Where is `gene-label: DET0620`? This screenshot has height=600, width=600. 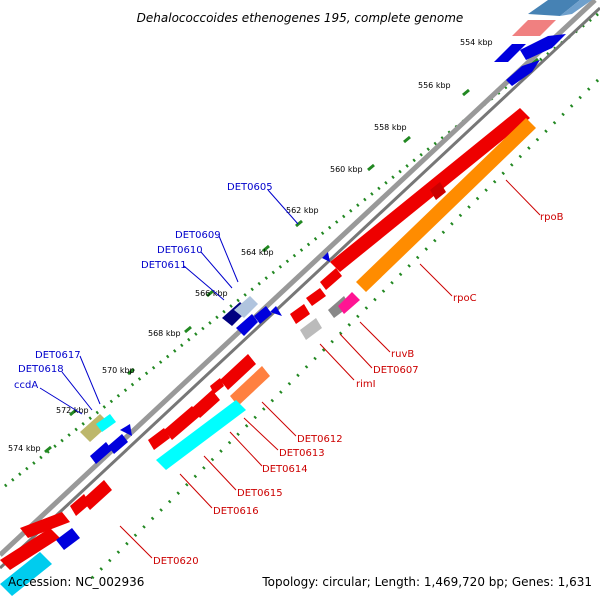 gene-label: DET0620 is located at coordinates (176, 561).